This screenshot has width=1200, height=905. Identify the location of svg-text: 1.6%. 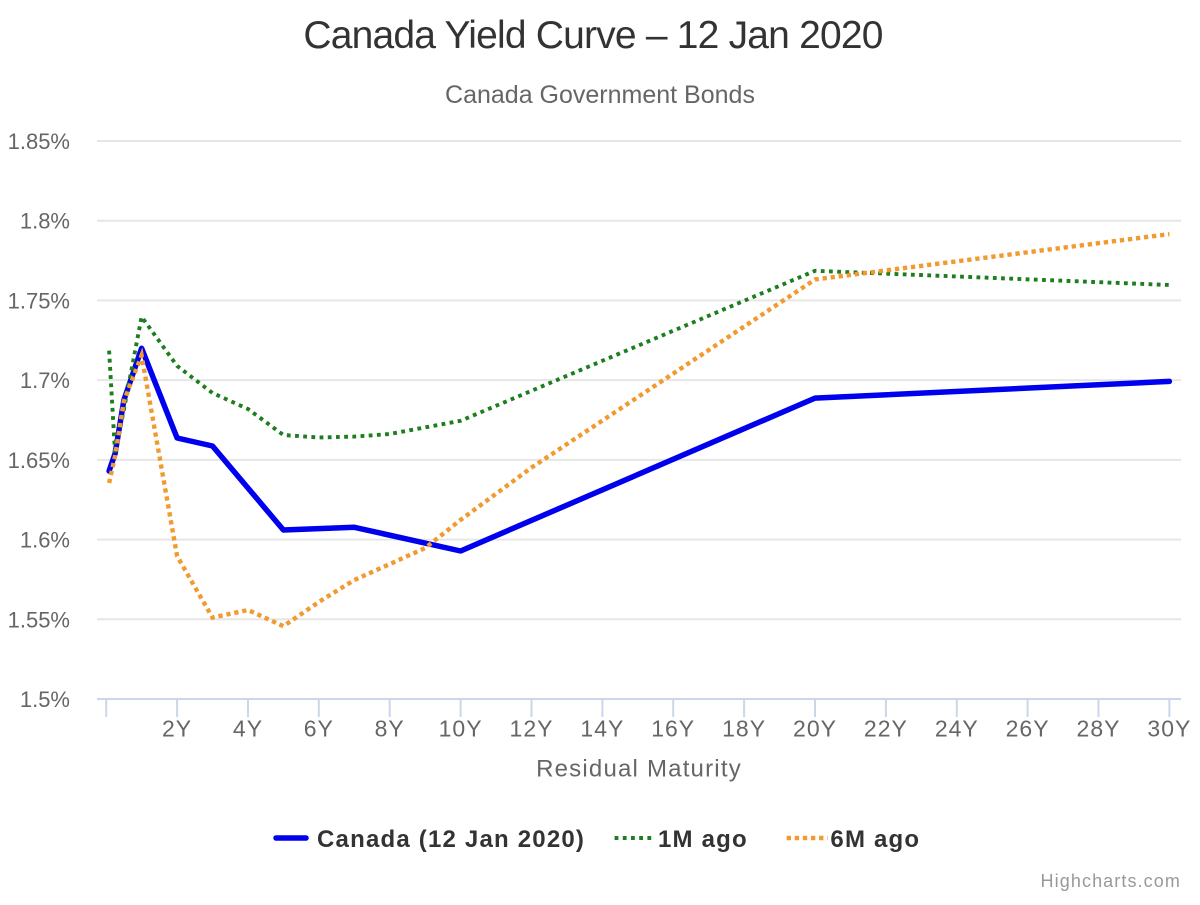
(45, 540).